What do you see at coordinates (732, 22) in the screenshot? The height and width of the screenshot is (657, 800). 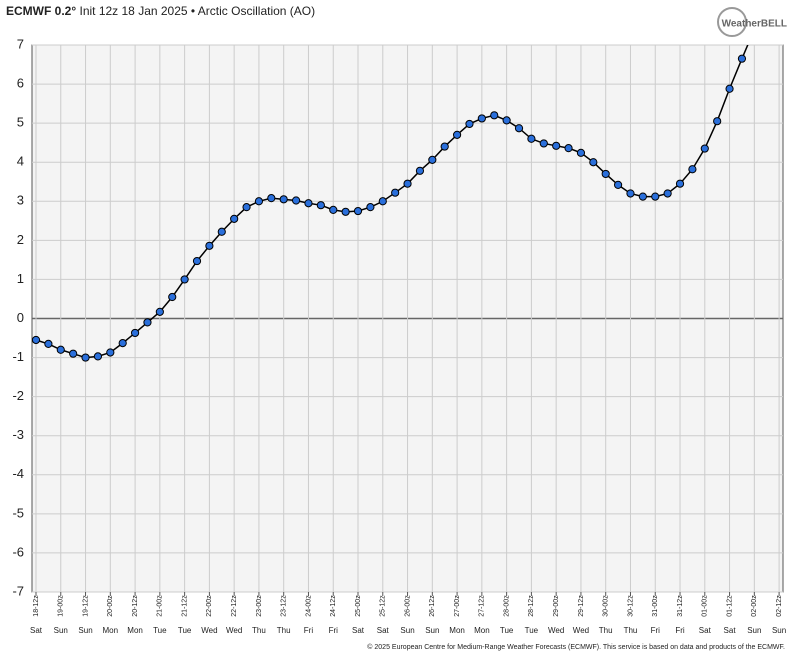 I see `logo-swirl` at bounding box center [732, 22].